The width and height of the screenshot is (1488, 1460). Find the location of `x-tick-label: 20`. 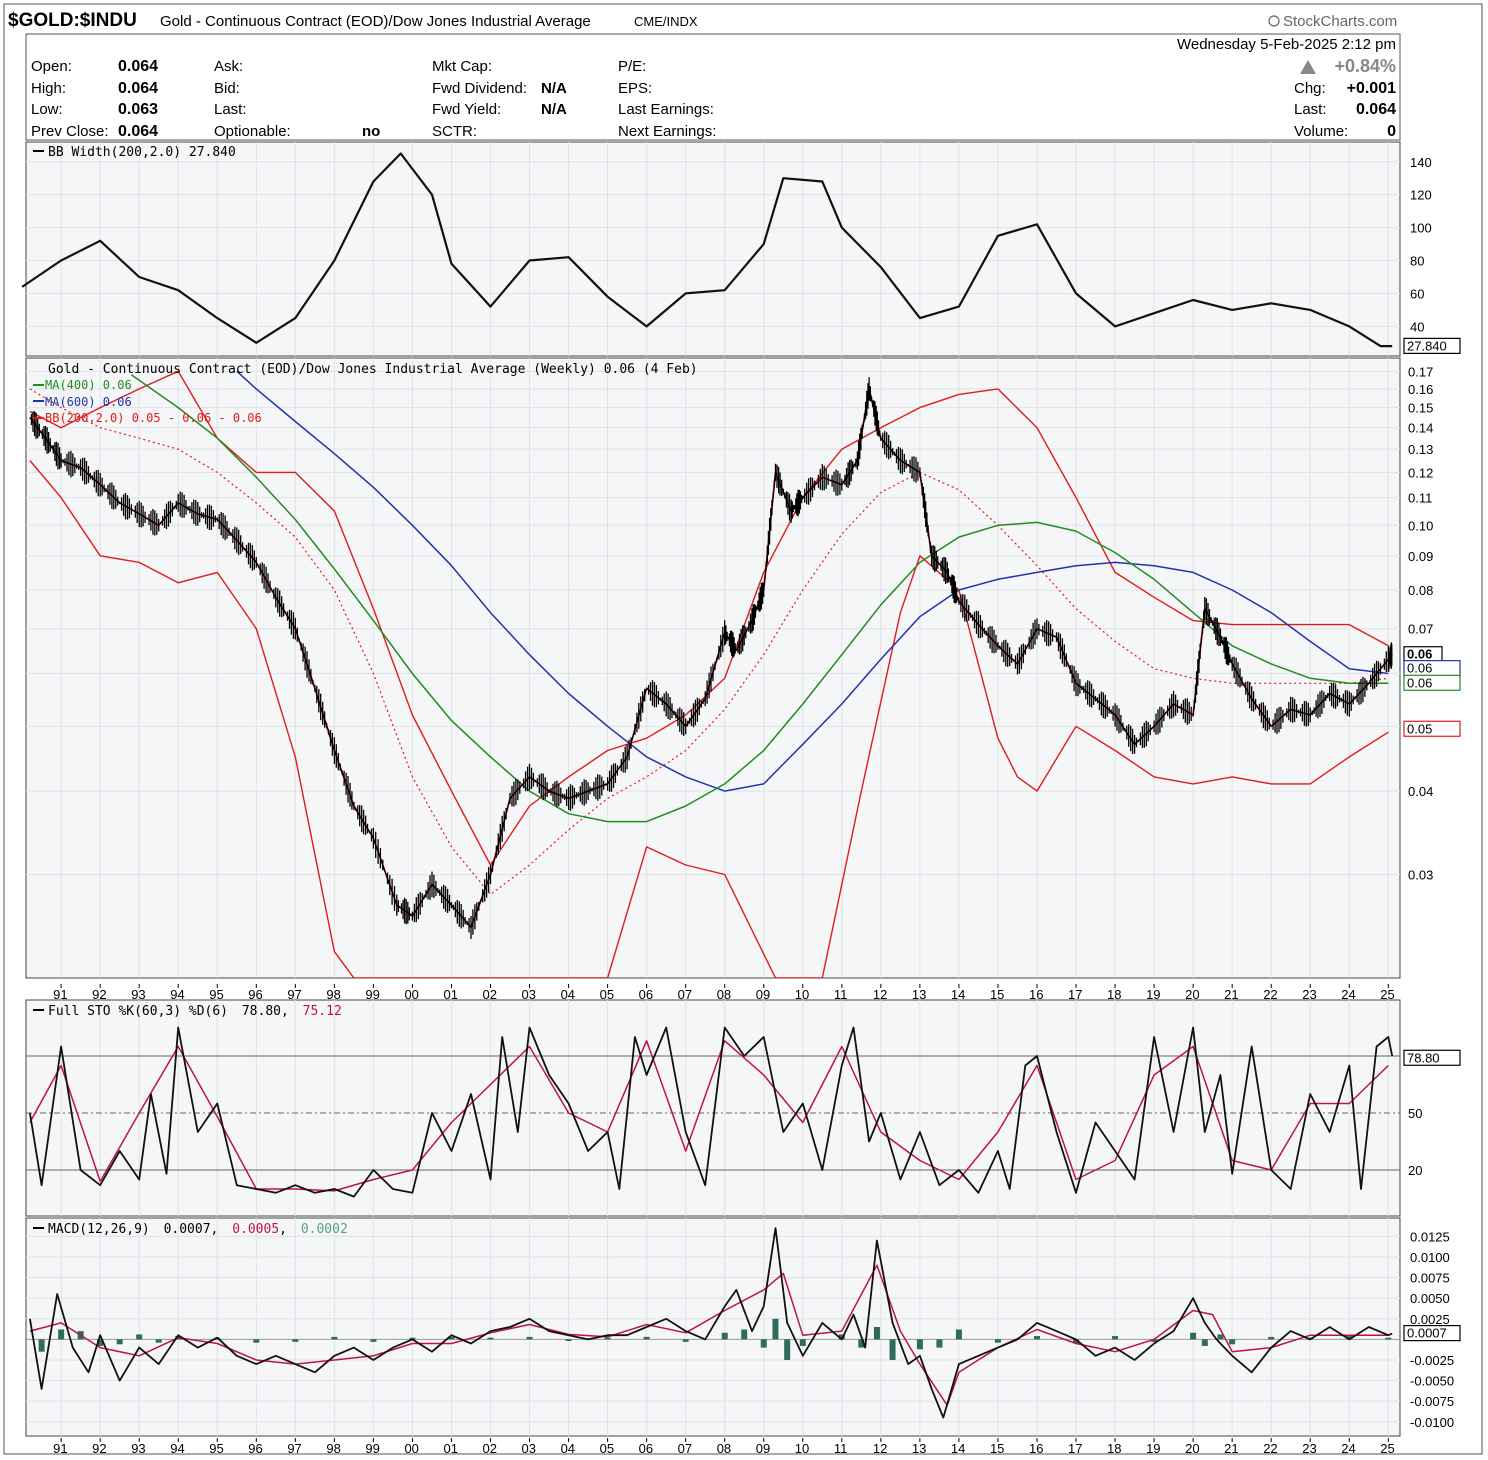

x-tick-label: 20 is located at coordinates (1192, 1448).